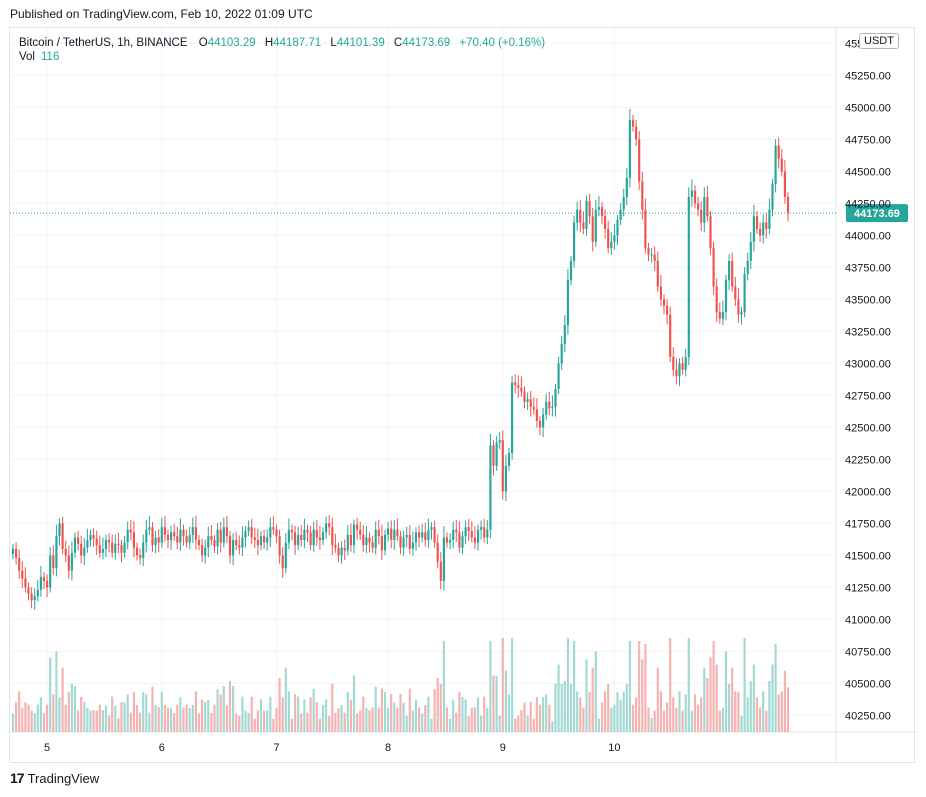 The image size is (926, 797). What do you see at coordinates (868, 492) in the screenshot?
I see `y-tick-label: 42000.00` at bounding box center [868, 492].